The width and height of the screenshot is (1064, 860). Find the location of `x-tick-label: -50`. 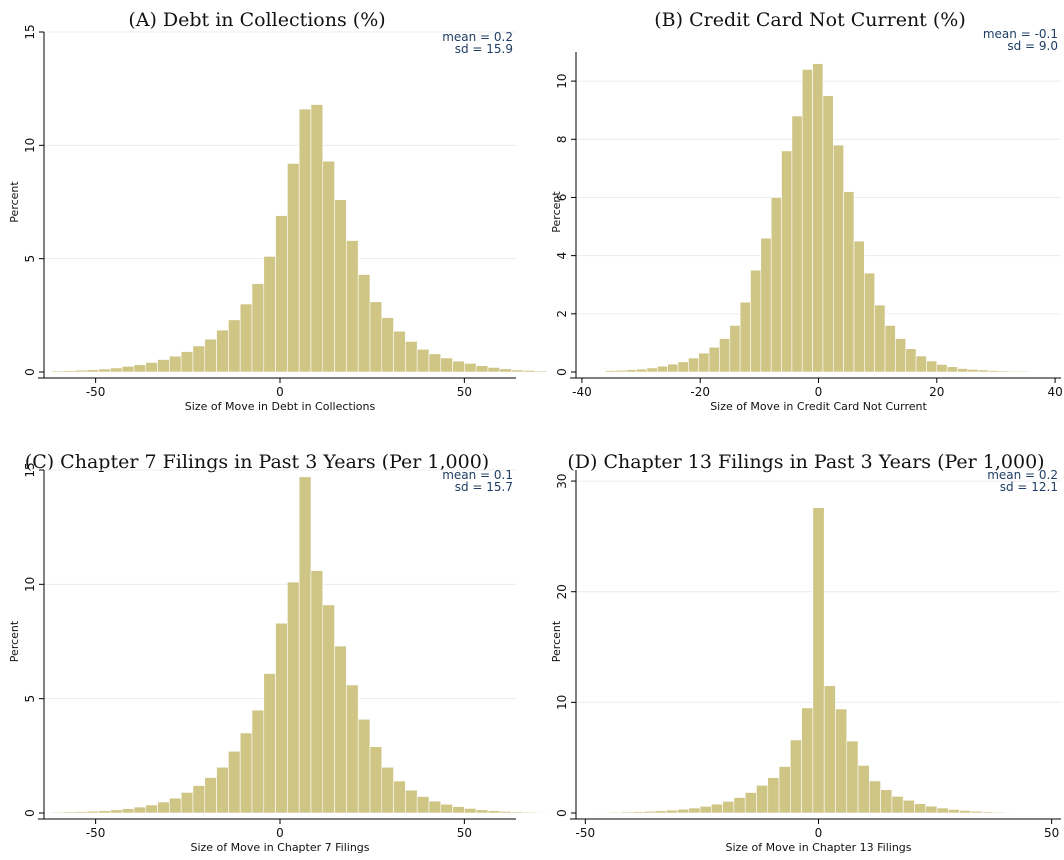

x-tick-label: -50 is located at coordinates (586, 833).